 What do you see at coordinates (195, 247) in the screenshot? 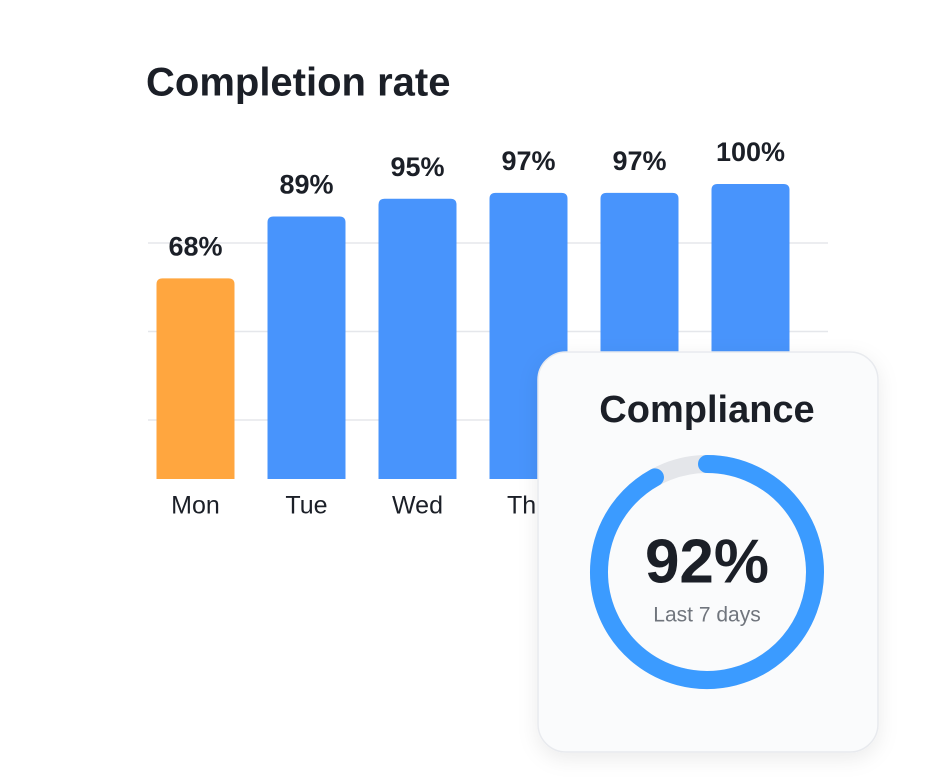
I see `value-label: 68%` at bounding box center [195, 247].